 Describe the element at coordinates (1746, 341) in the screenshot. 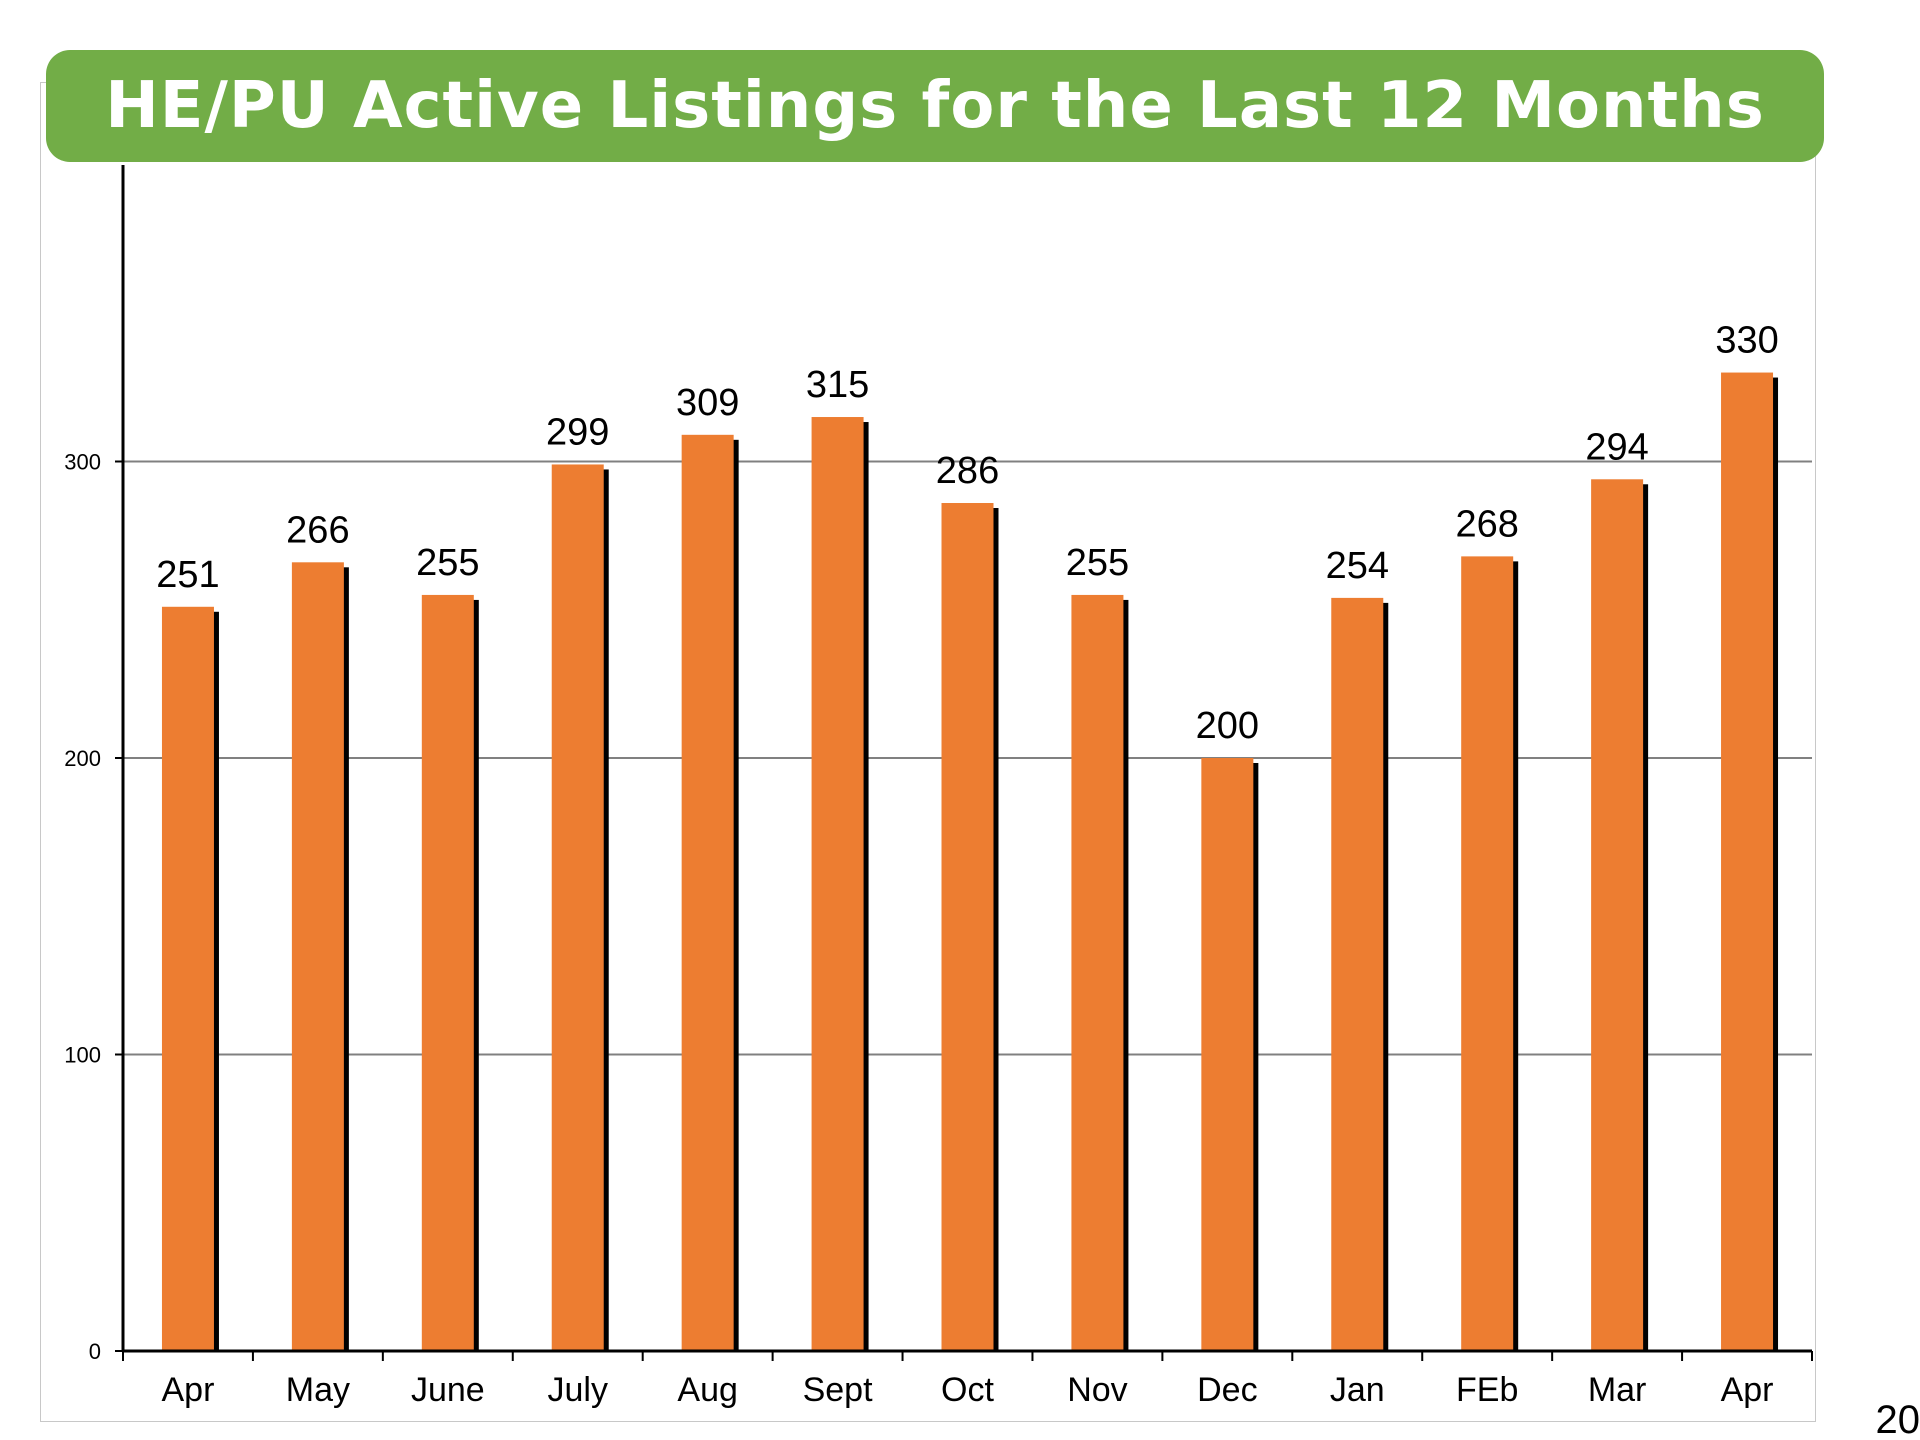

I see `data-label: 330` at that location.